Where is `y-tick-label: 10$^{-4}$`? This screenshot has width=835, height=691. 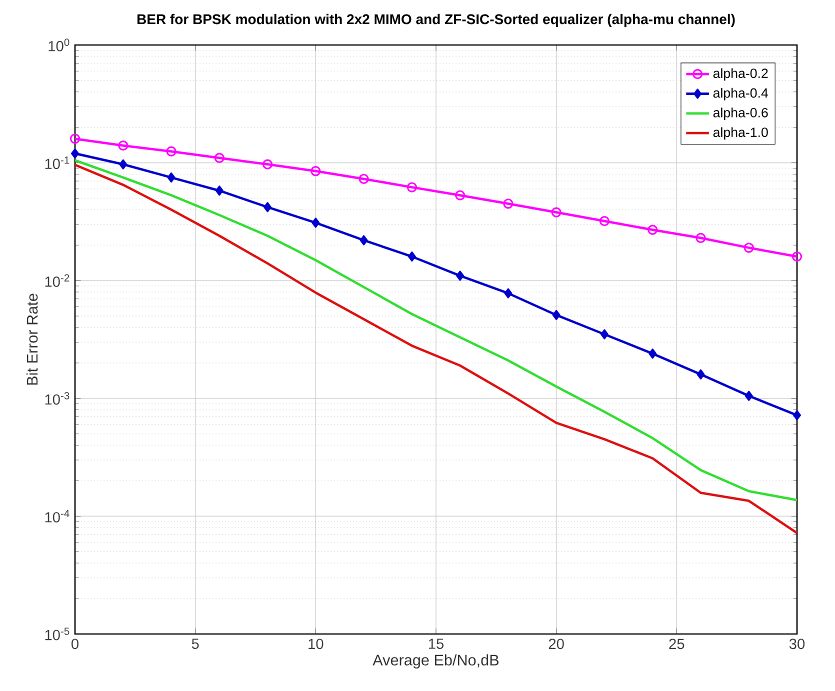
y-tick-label: 10$^{-4}$ is located at coordinates (57, 516).